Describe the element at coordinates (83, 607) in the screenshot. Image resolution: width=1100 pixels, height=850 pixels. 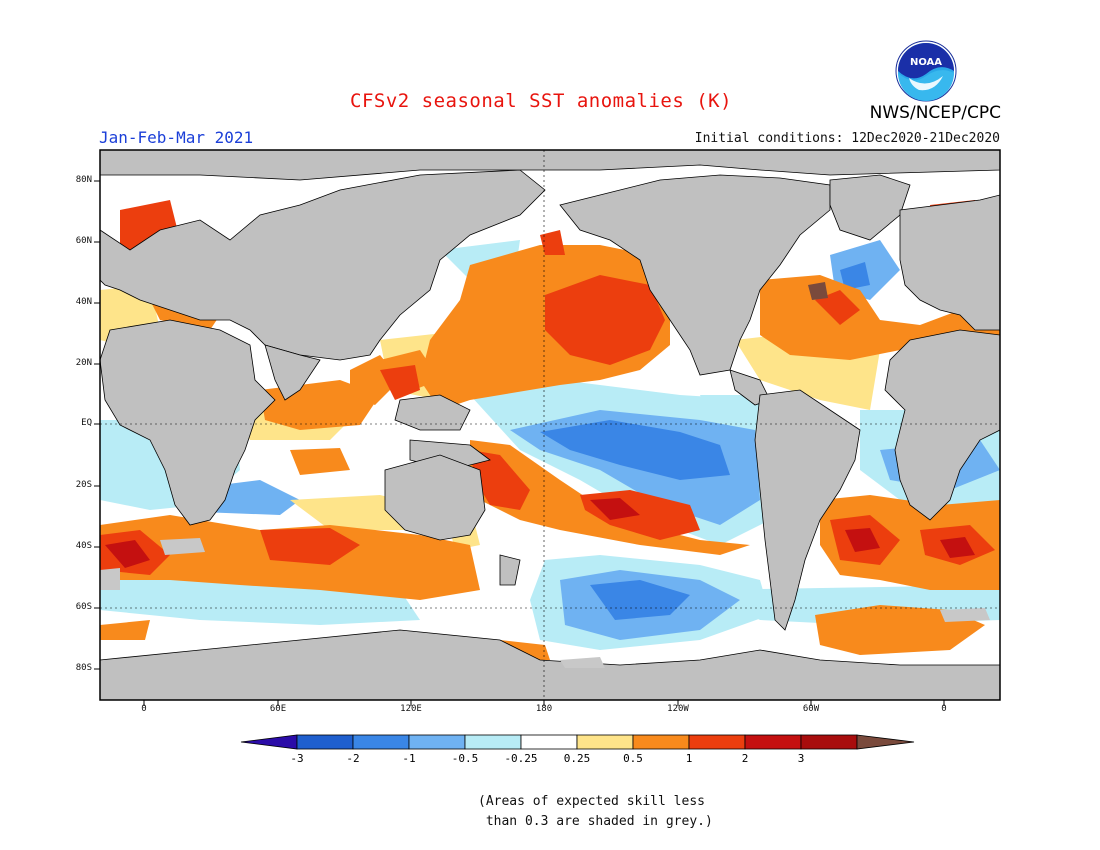
I see `lat-label: 60S` at that location.